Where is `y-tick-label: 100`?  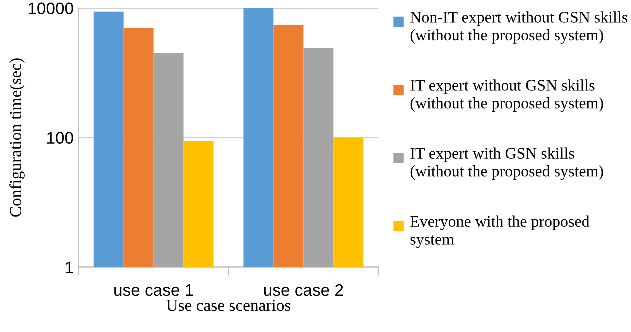
y-tick-label: 100 is located at coordinates (60, 138).